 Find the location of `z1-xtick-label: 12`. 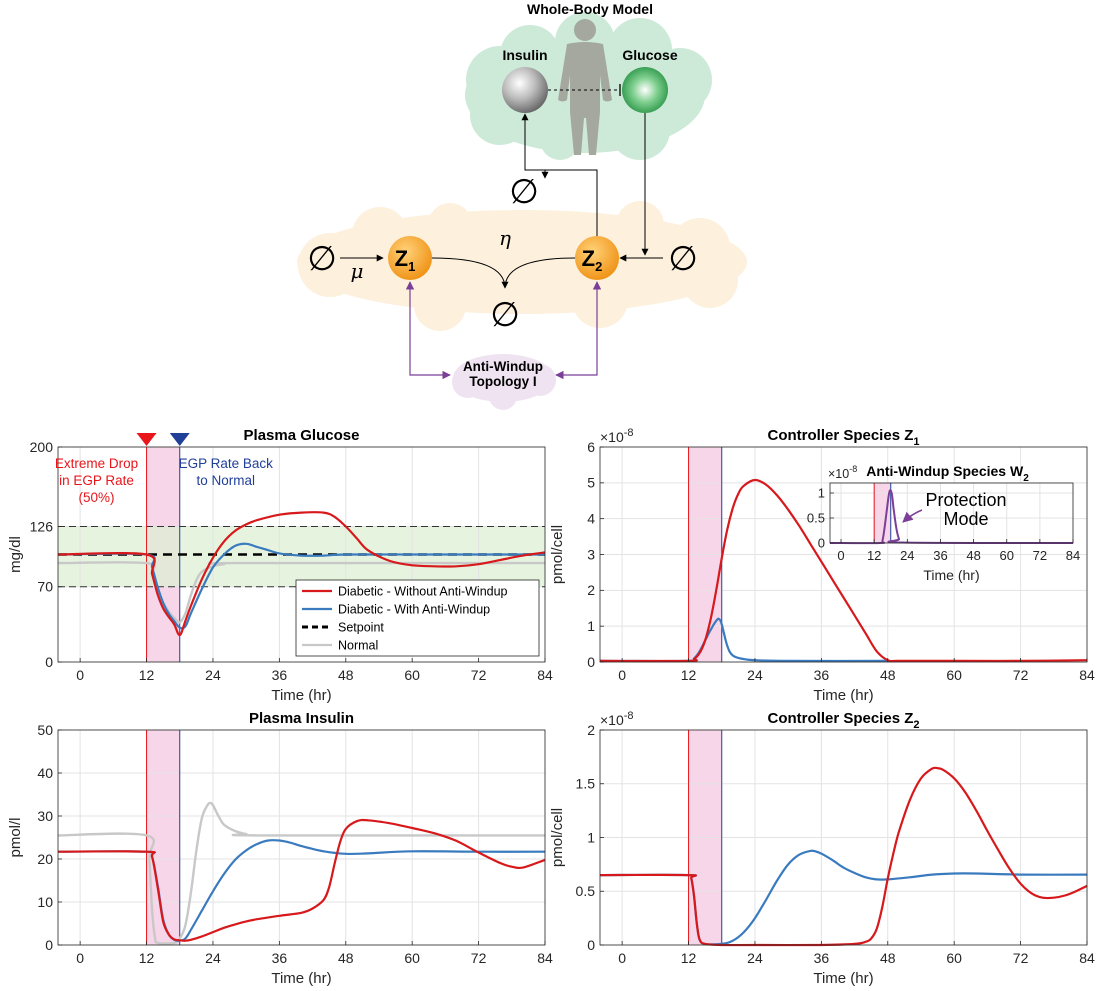

z1-xtick-label: 12 is located at coordinates (689, 675).